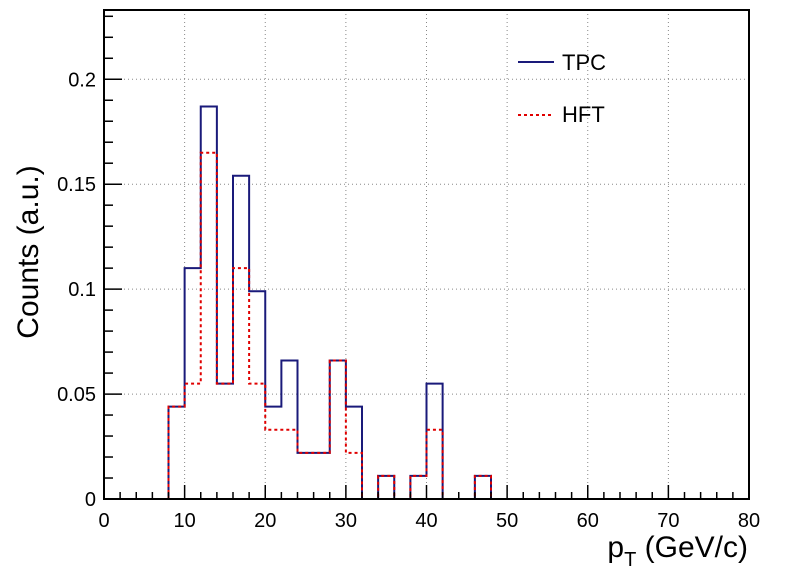 Image resolution: width=798 pixels, height=575 pixels. Describe the element at coordinates (588, 521) in the screenshot. I see `x-tick-label: 60` at that location.